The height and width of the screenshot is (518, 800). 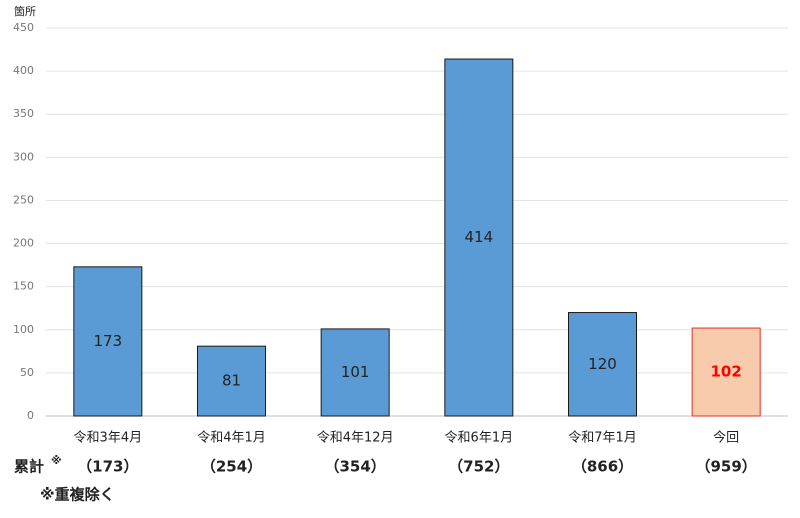 What do you see at coordinates (726, 438) in the screenshot?
I see `x-tick-label: 今回` at bounding box center [726, 438].